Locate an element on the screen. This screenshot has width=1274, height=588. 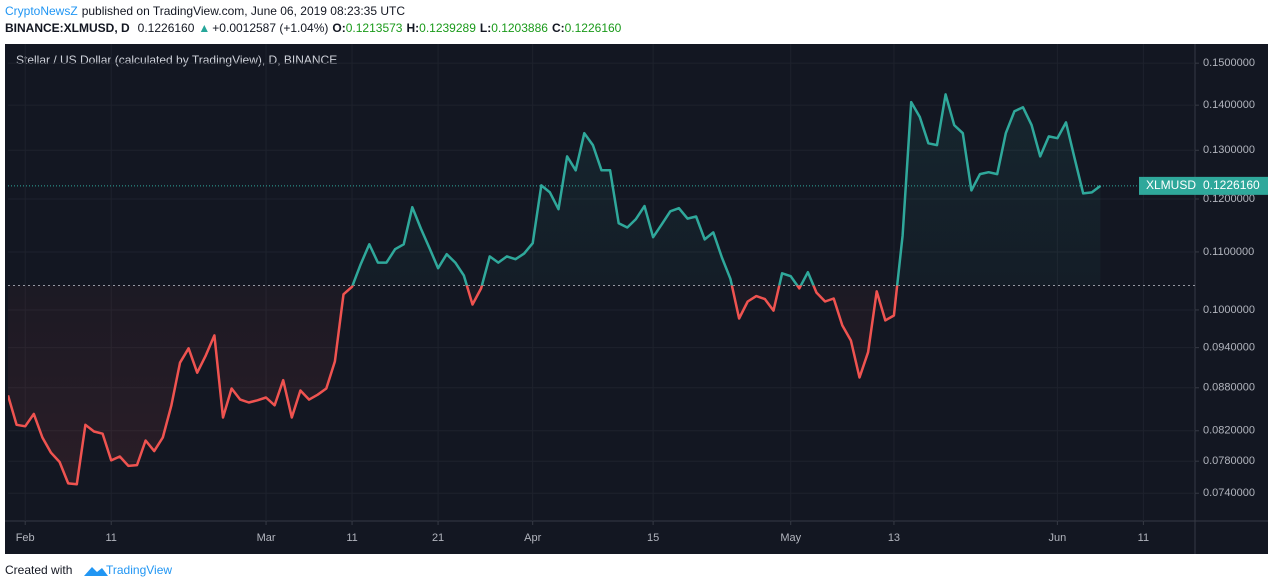
high: 0.1239289 is located at coordinates (447, 28).